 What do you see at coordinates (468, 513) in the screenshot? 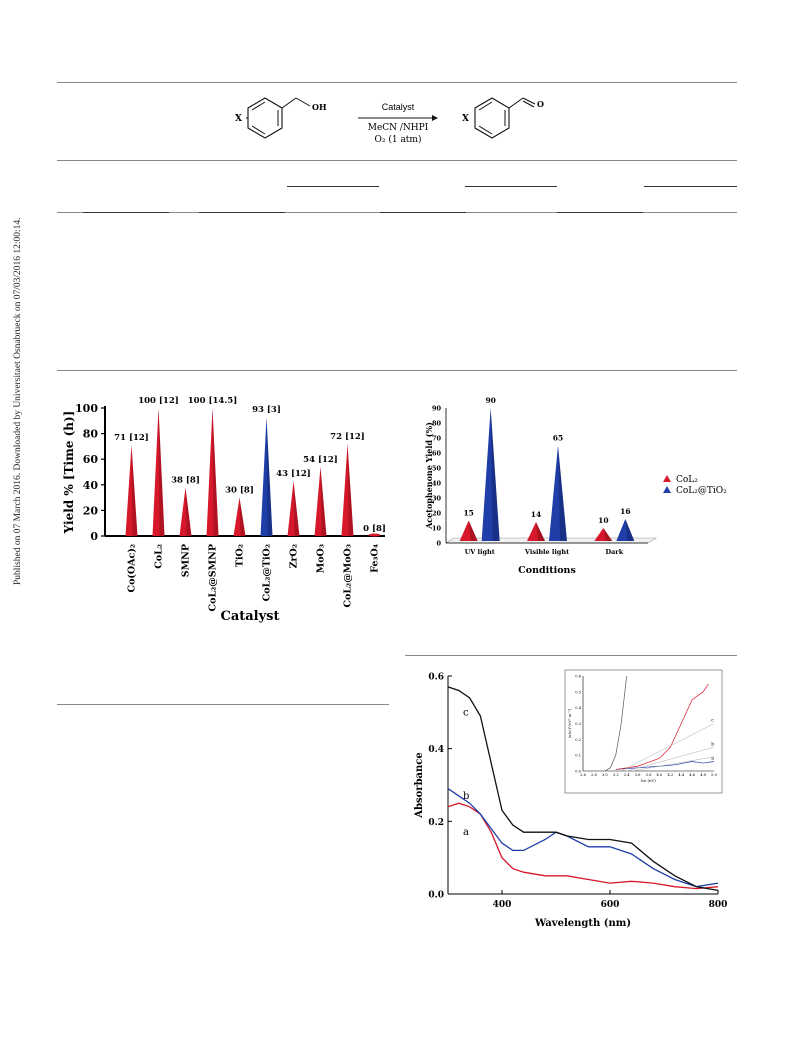
I see `chart2-data-label: 15` at bounding box center [468, 513].